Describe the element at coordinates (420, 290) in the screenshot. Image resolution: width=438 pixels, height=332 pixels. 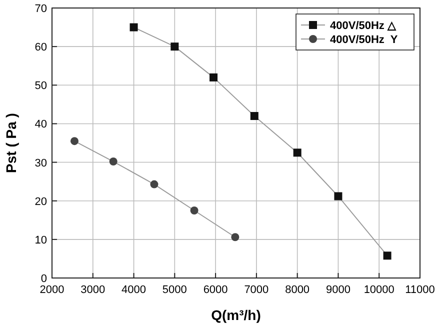
I see `x-tick-label: 11000` at that location.